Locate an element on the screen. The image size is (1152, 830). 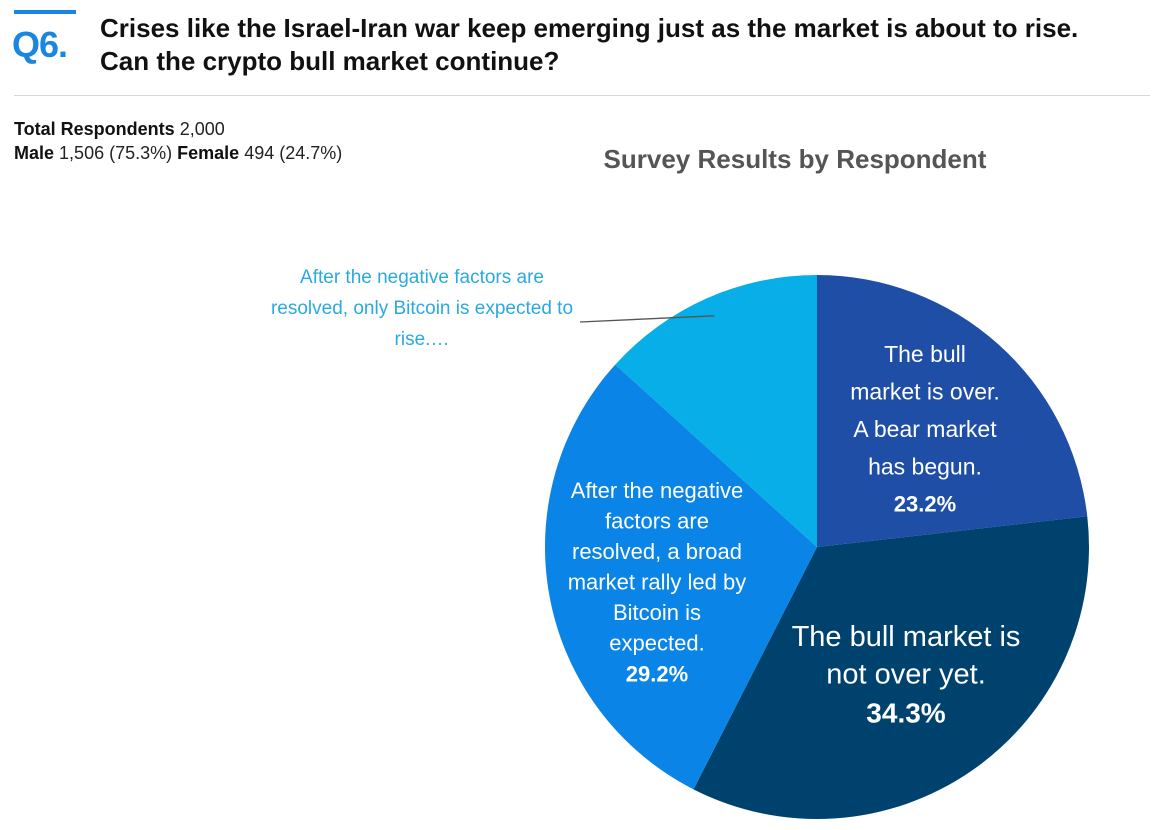
callout-leader-line is located at coordinates (647, 319).